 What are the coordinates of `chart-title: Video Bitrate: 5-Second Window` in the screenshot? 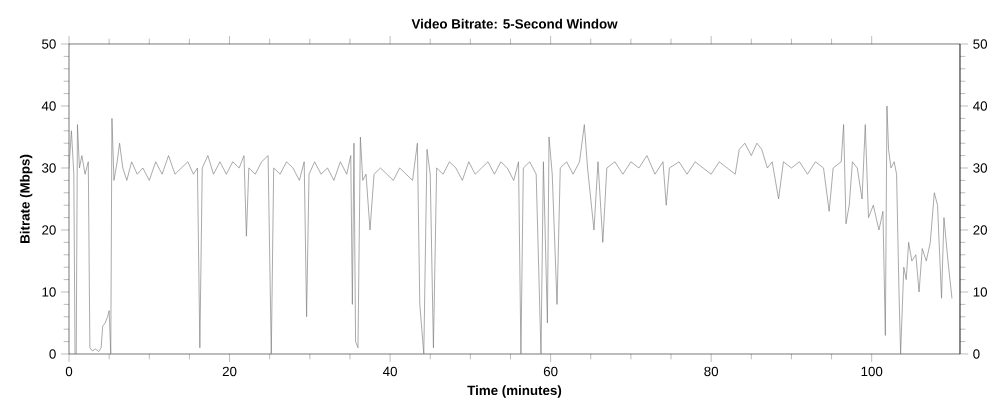 It's located at (514, 23).